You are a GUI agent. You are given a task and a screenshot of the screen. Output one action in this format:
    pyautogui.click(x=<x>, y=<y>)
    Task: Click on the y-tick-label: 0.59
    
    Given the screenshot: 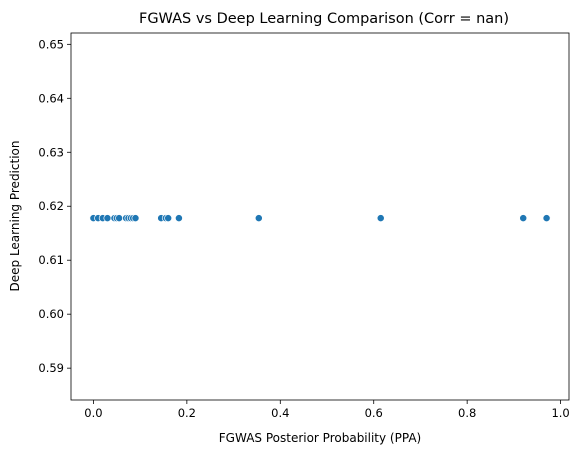 What is the action you would take?
    pyautogui.click(x=51, y=368)
    